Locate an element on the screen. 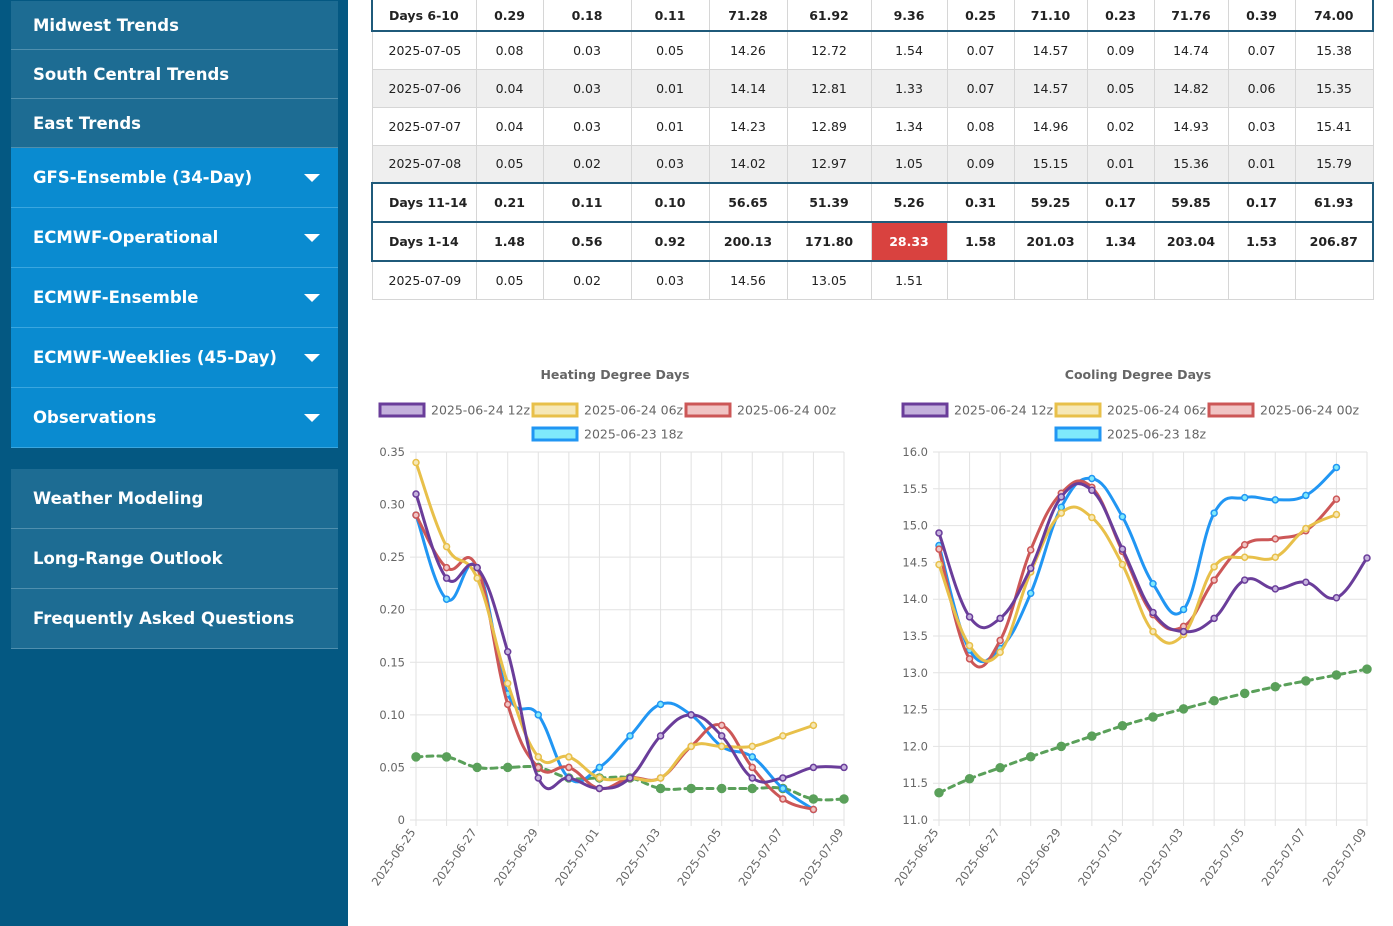  sidebar-item-long-range-outlook: Long-Range Outlook is located at coordinates (174, 559).